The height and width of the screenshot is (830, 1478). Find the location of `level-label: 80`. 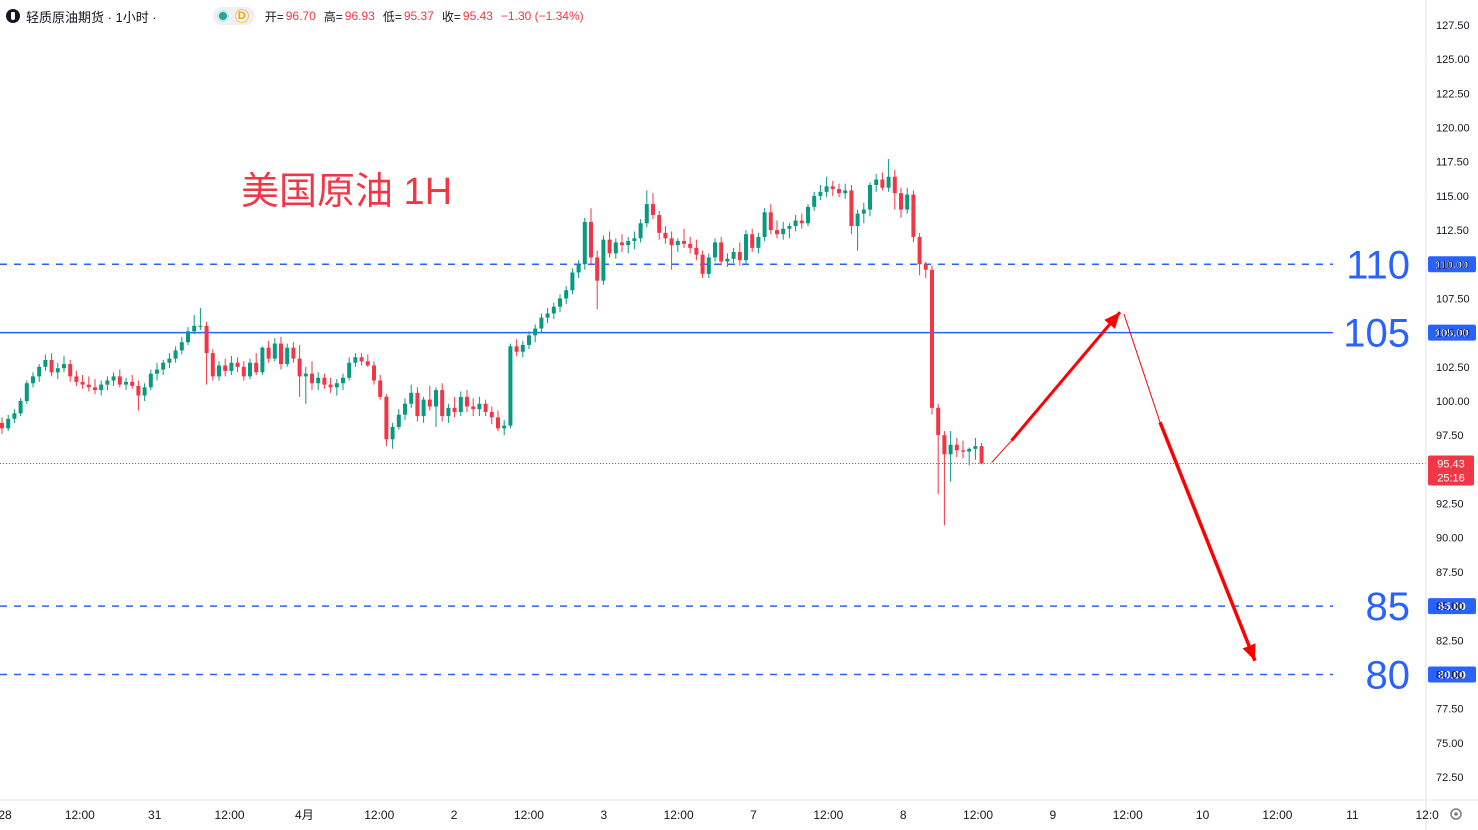

level-label: 80 is located at coordinates (1388, 675).